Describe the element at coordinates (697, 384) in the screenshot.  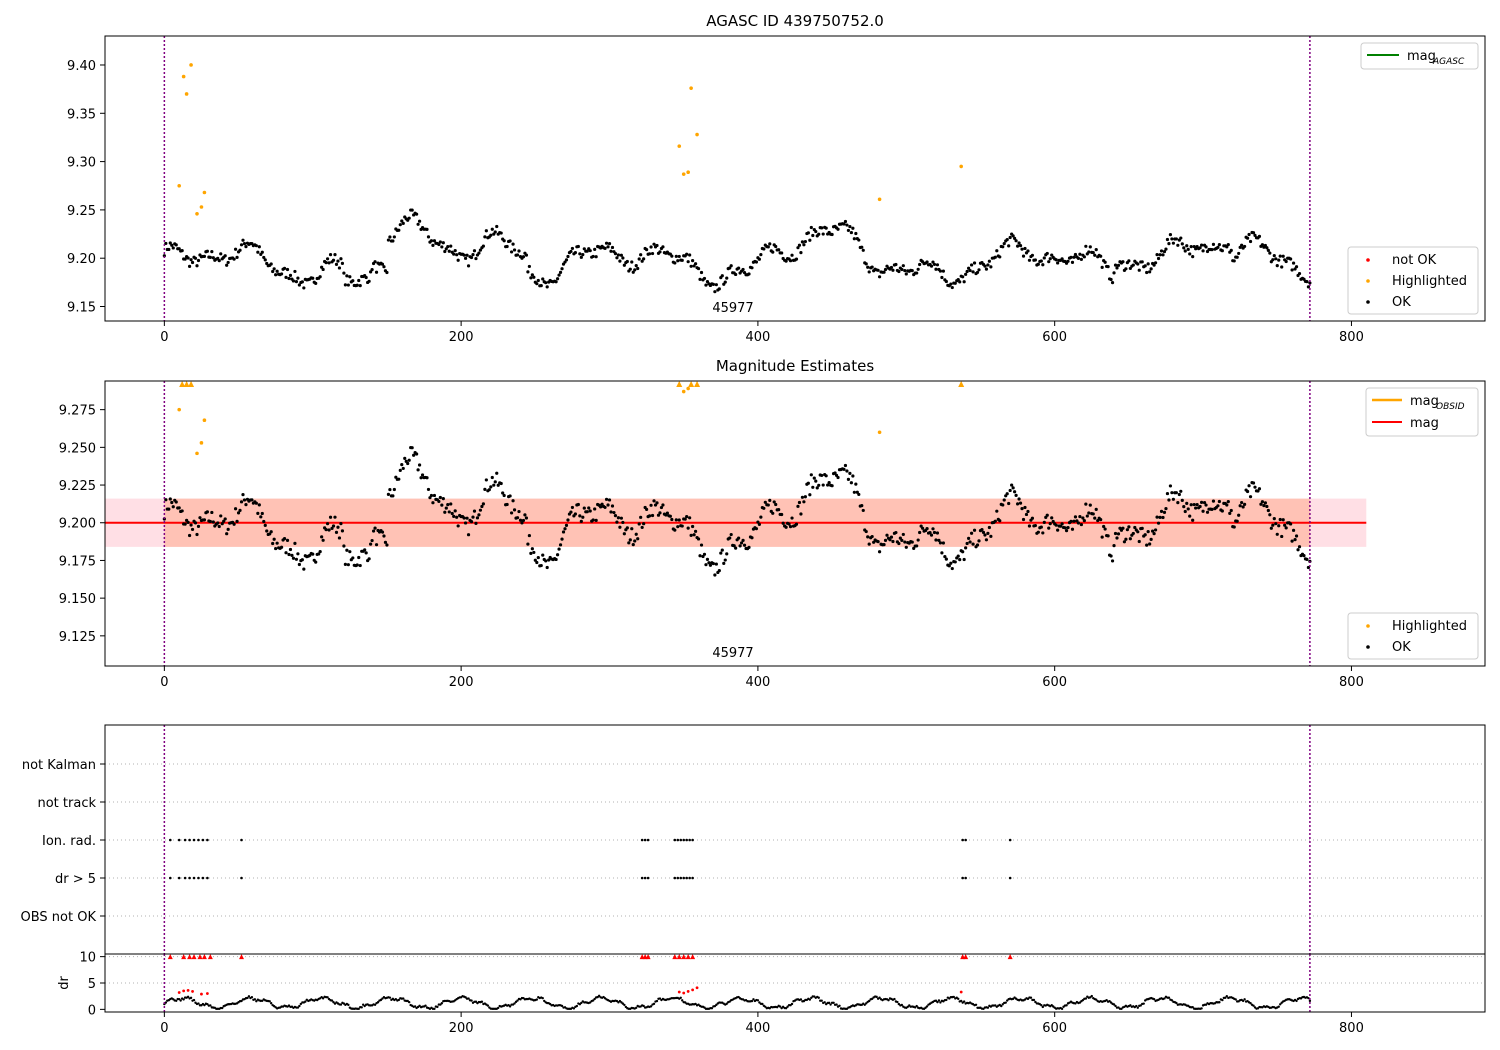
I see `clipped-marker` at that location.